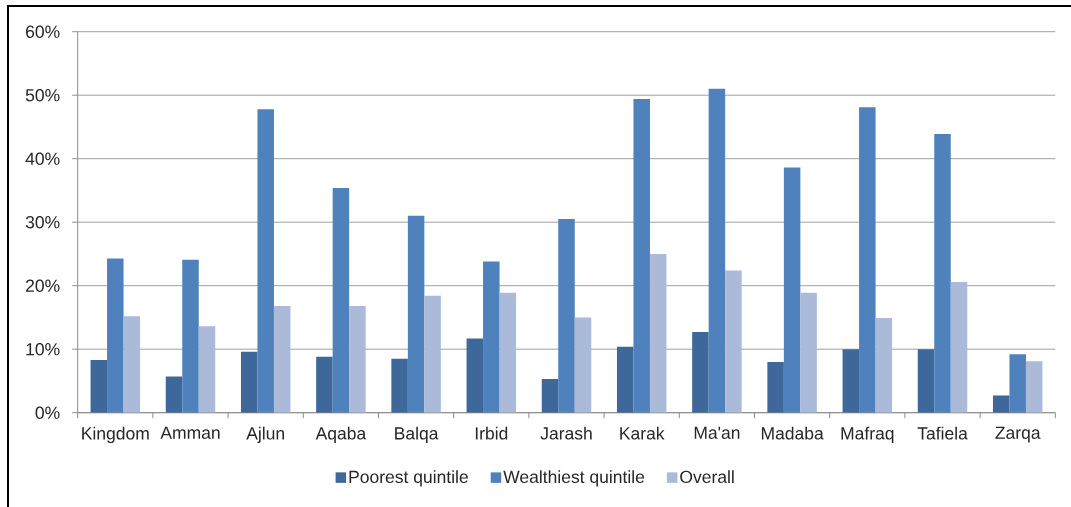 This screenshot has height=507, width=1071. Describe the element at coordinates (115, 435) in the screenshot. I see `x-tick-label: Kingdom` at that location.